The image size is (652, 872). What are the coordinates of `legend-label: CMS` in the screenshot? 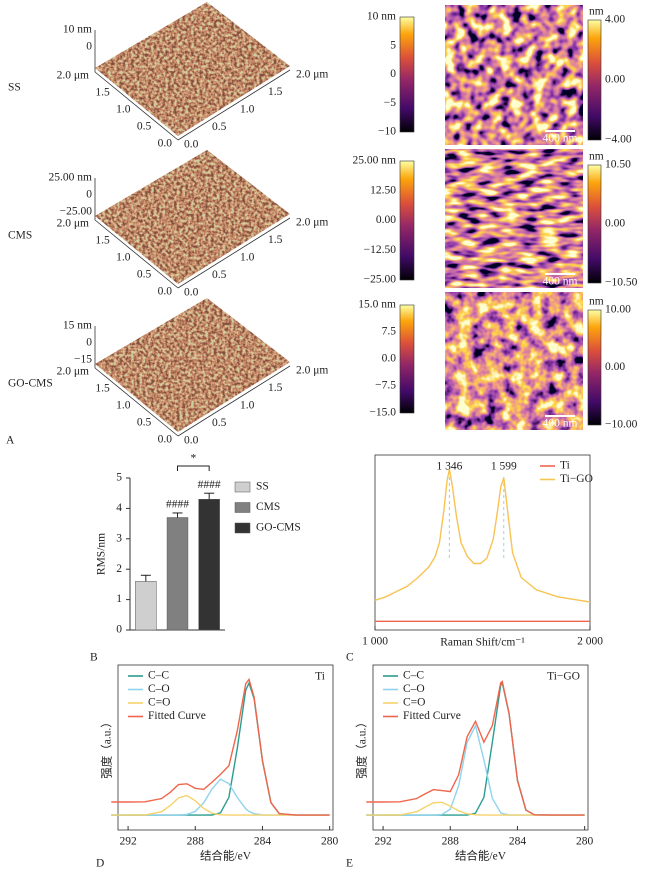 It's located at (268, 507).